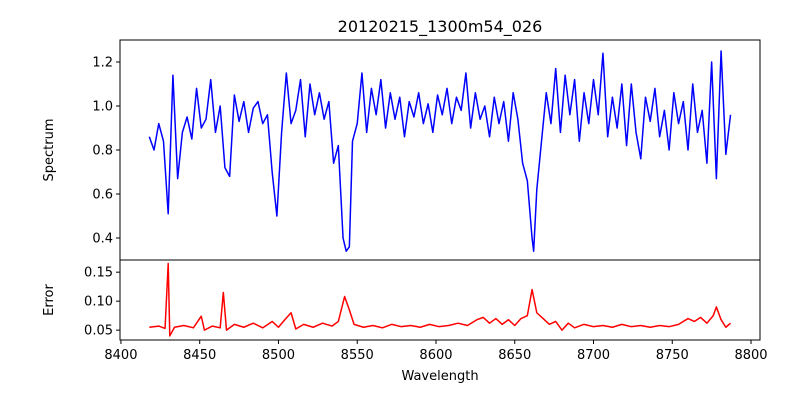 This screenshot has width=800, height=400. What do you see at coordinates (49, 150) in the screenshot?
I see `top-y-axis-label: Spectrum` at bounding box center [49, 150].